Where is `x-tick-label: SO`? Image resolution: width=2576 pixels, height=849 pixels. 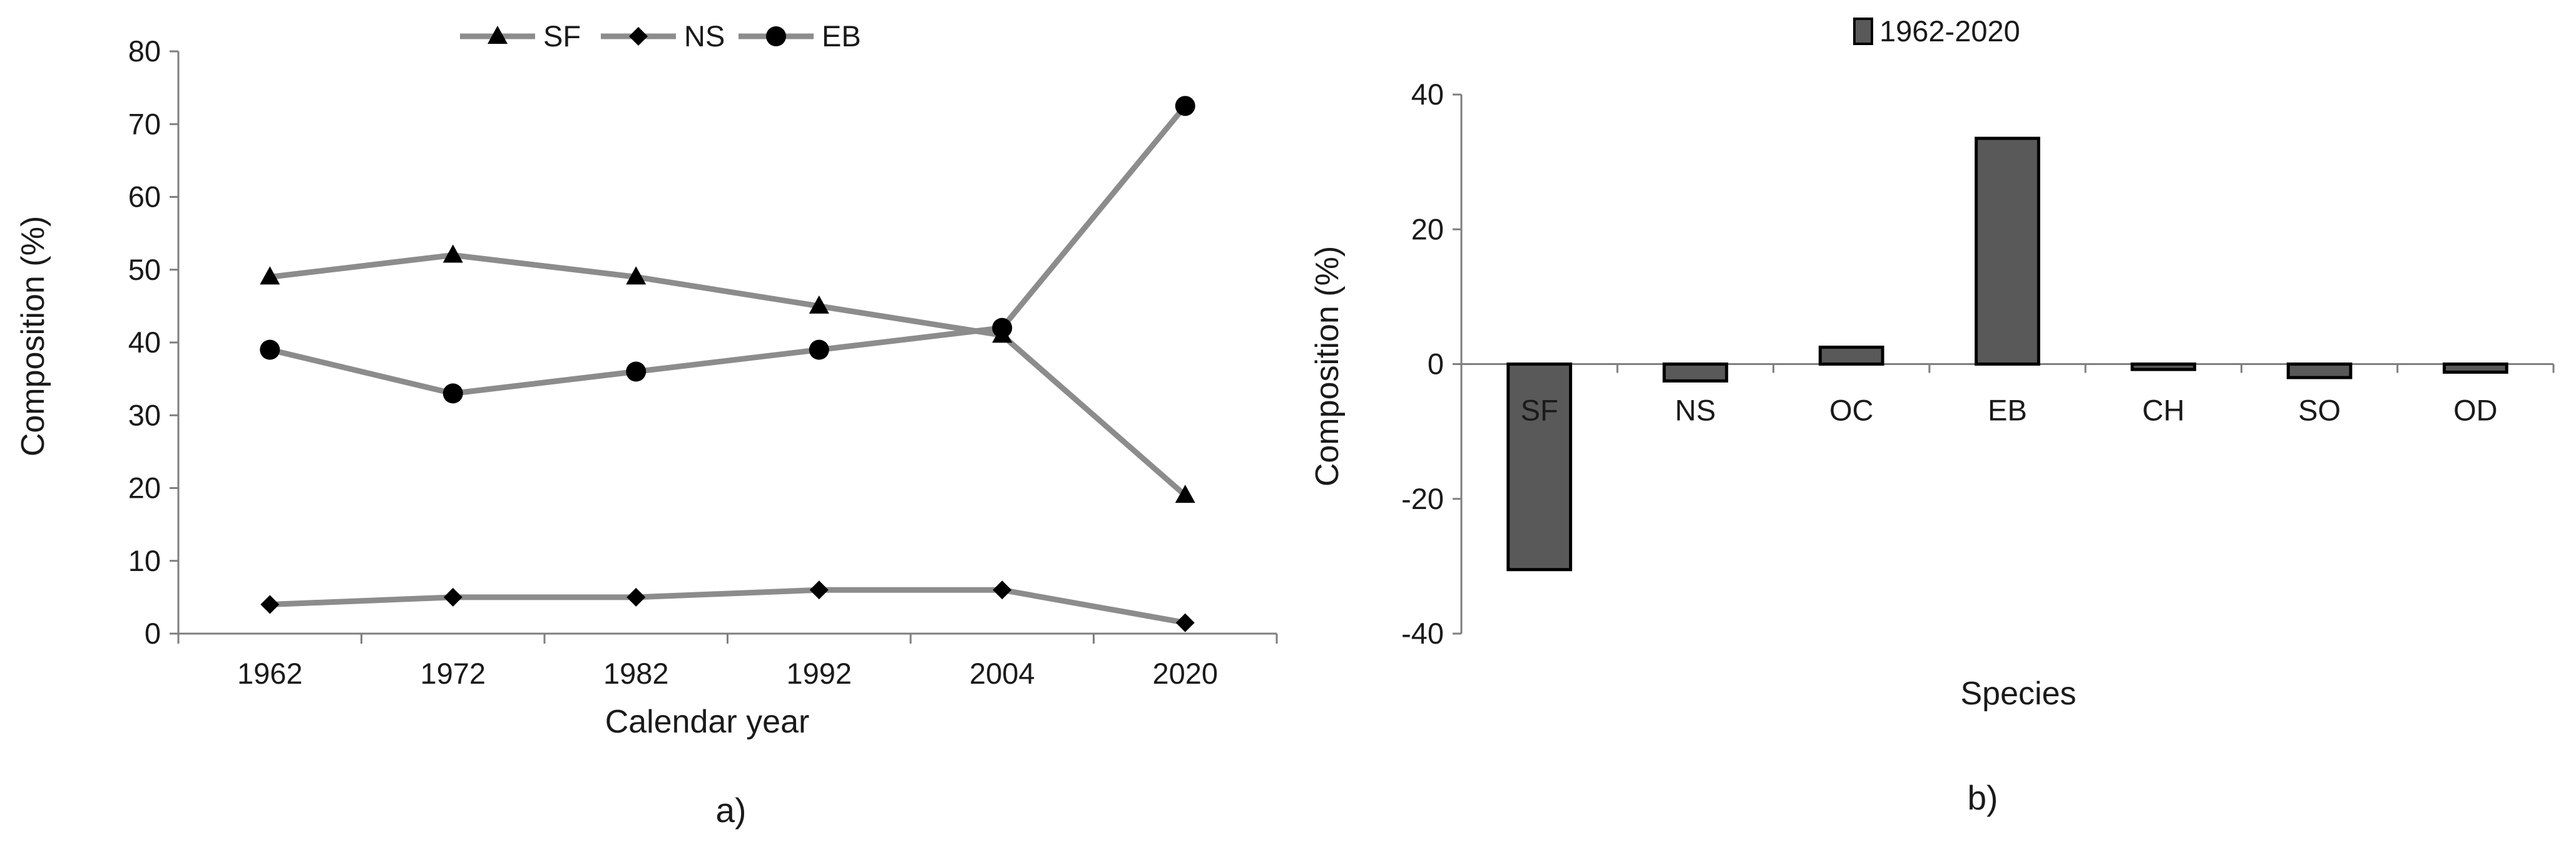
x-tick-label: SO is located at coordinates (2319, 410).